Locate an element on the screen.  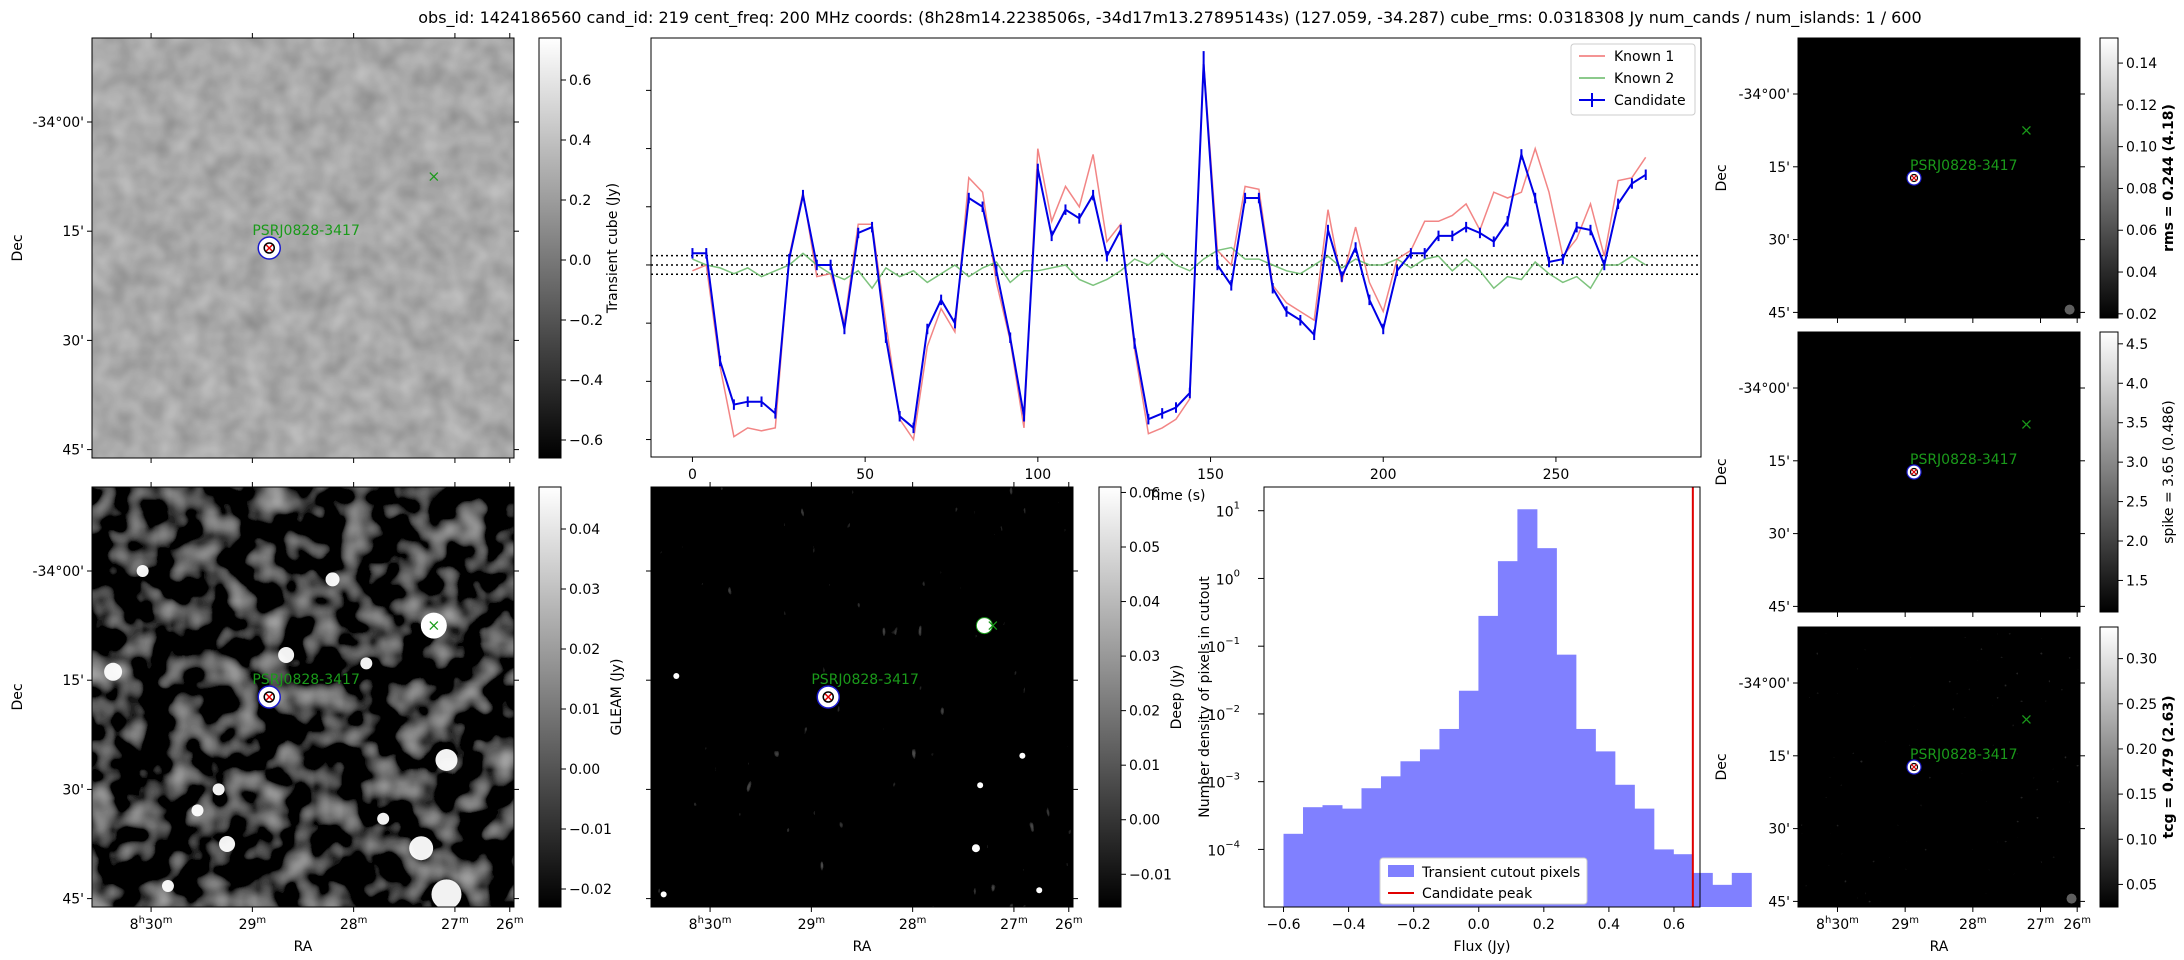
x-tick-label: 0.0 is located at coordinates (1479, 925).